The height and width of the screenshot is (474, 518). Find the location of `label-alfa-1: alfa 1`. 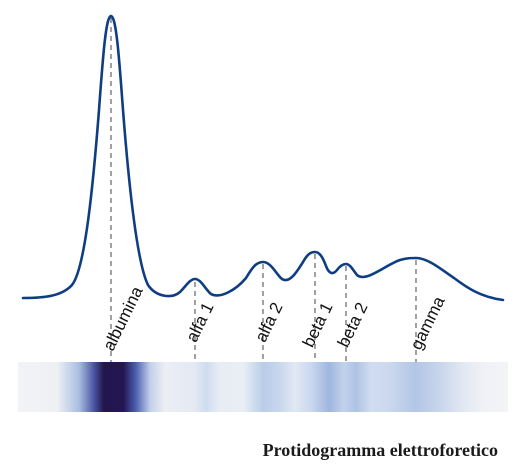

label-alfa-1: alfa 1 is located at coordinates (199, 322).